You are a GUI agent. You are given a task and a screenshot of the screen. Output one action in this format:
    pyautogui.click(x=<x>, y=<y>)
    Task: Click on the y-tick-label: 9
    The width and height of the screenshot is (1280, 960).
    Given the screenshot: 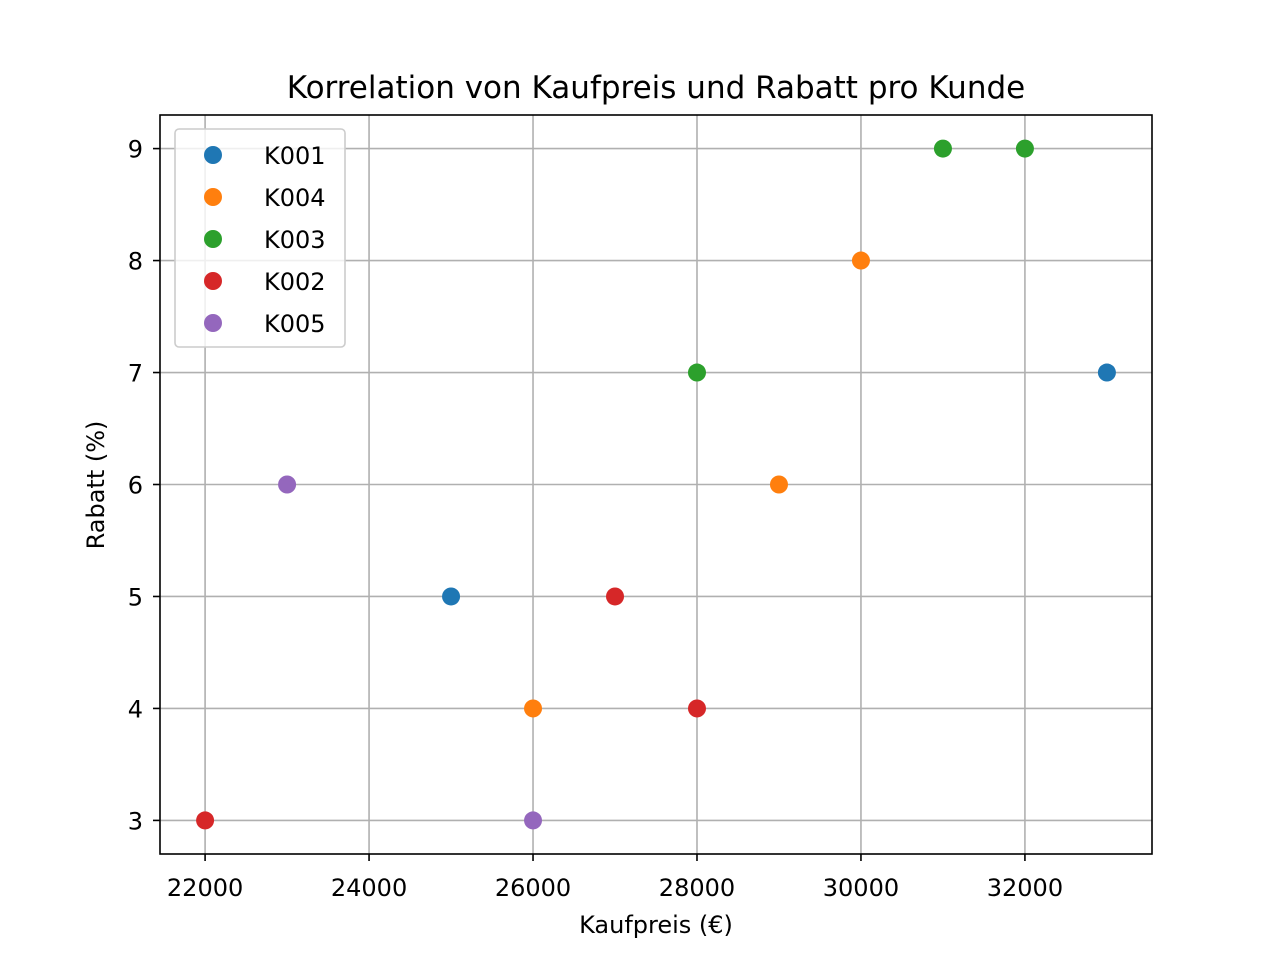 What is the action you would take?
    pyautogui.click(x=135, y=150)
    